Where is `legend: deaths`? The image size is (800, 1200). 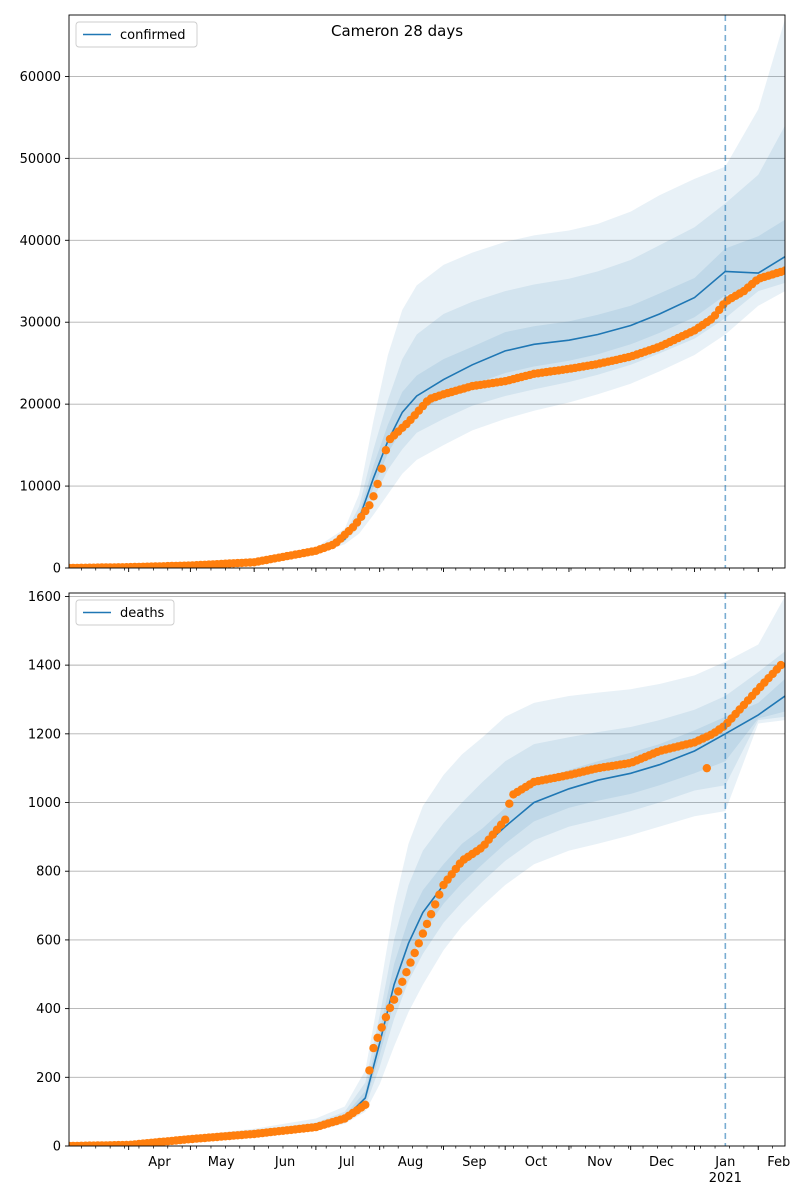
legend: deaths is located at coordinates (125, 612).